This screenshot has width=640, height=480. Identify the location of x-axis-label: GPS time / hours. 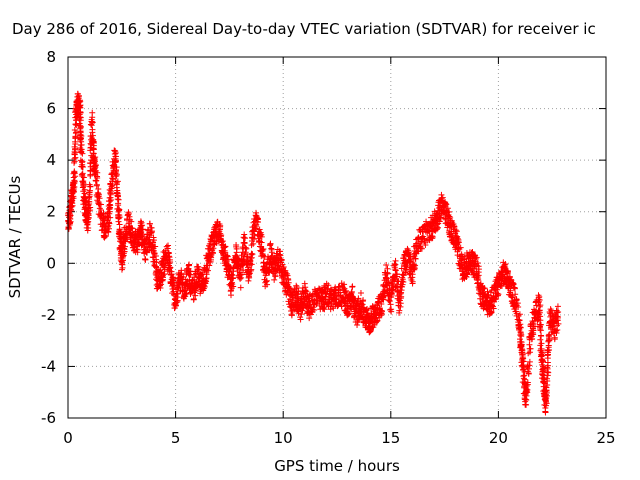
(337, 466).